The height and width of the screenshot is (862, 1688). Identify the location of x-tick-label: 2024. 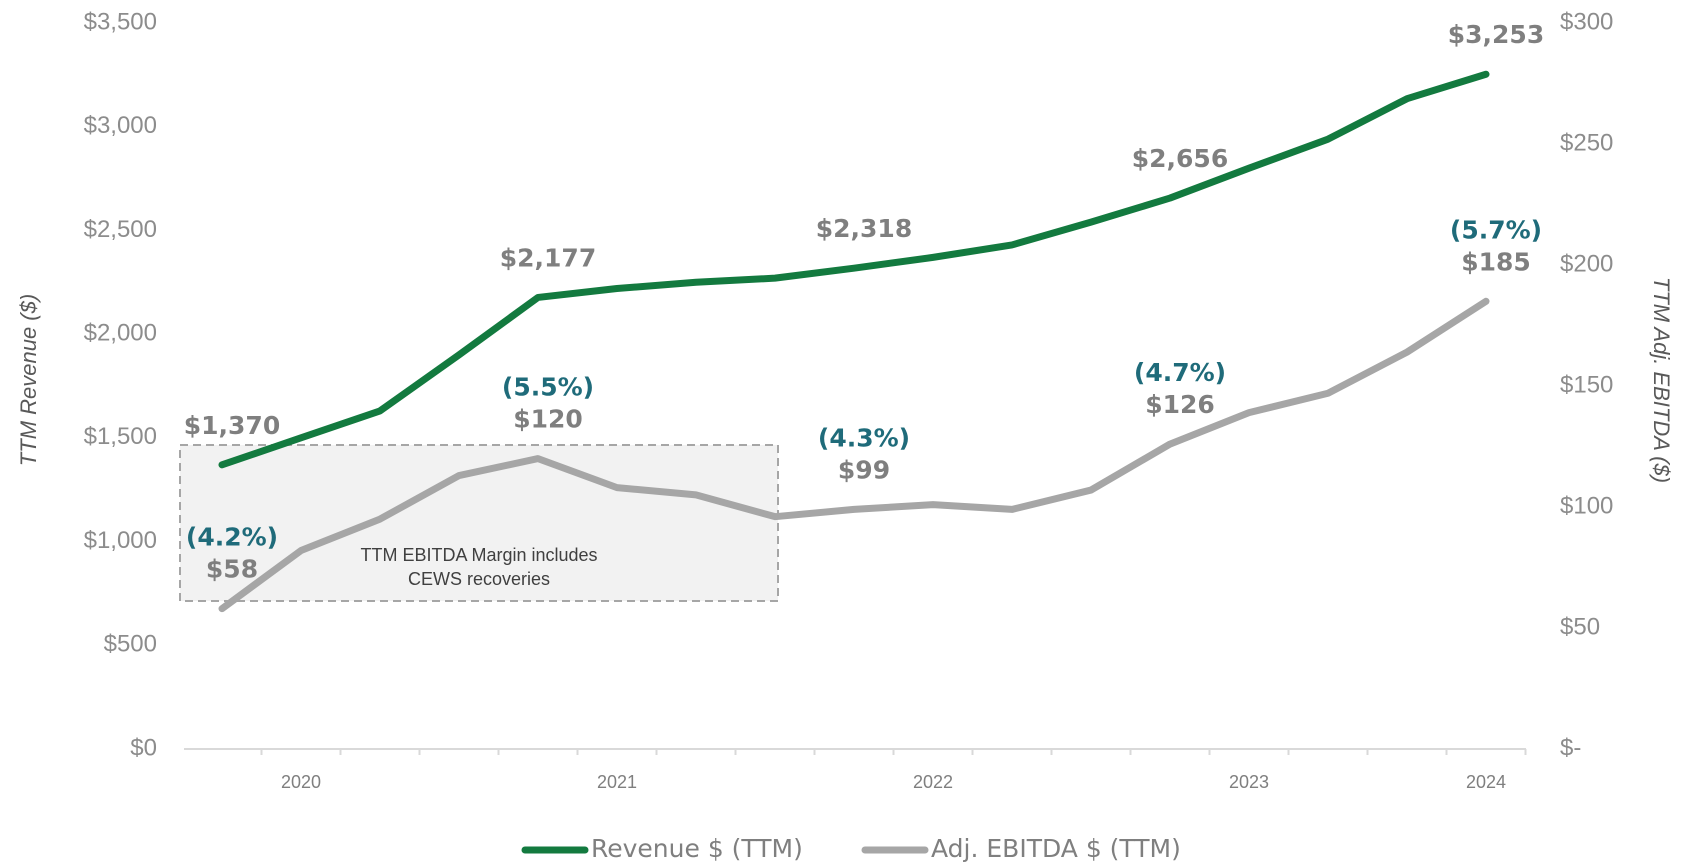
(1486, 782).